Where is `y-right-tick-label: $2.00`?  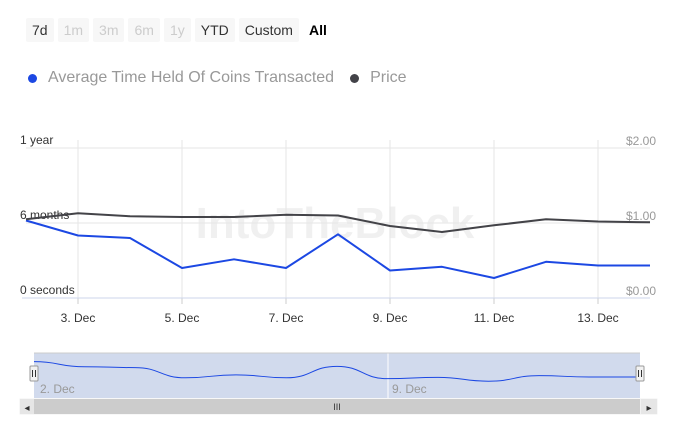 y-right-tick-label: $2.00 is located at coordinates (641, 141).